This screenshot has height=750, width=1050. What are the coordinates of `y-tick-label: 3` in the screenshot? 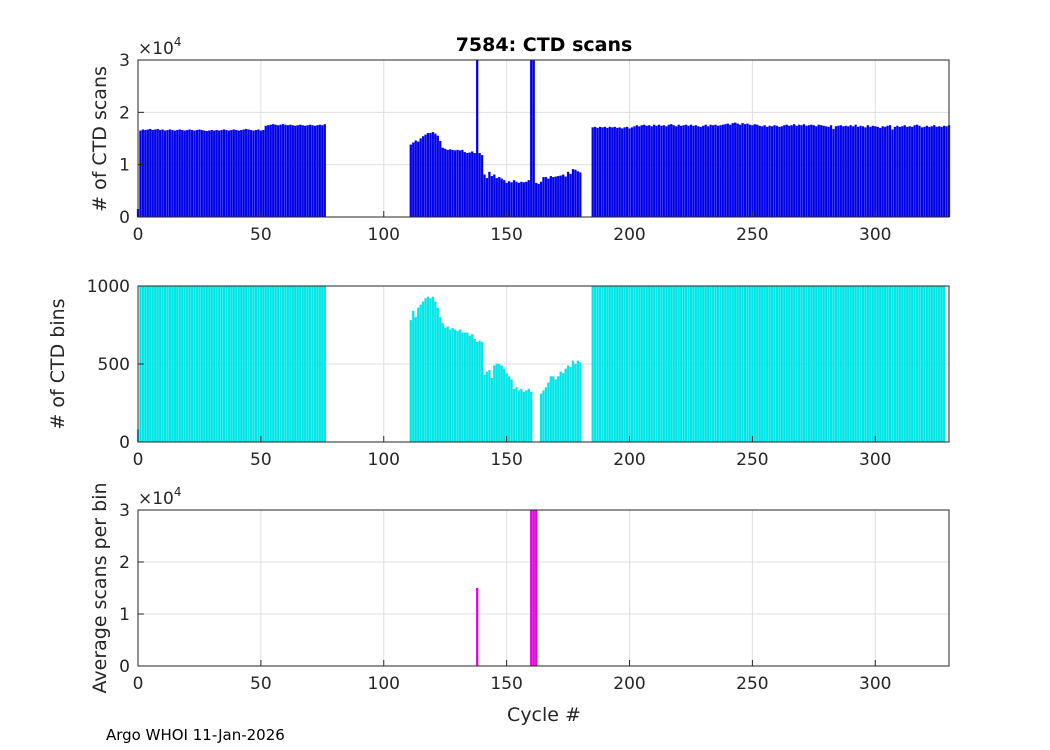 It's located at (124, 511).